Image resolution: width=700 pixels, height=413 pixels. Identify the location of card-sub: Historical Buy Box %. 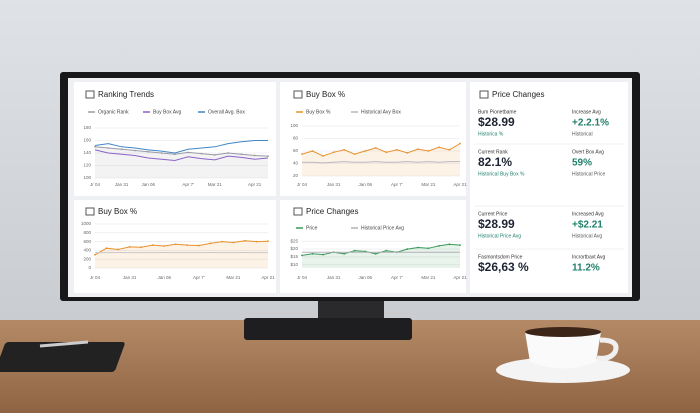
(501, 174).